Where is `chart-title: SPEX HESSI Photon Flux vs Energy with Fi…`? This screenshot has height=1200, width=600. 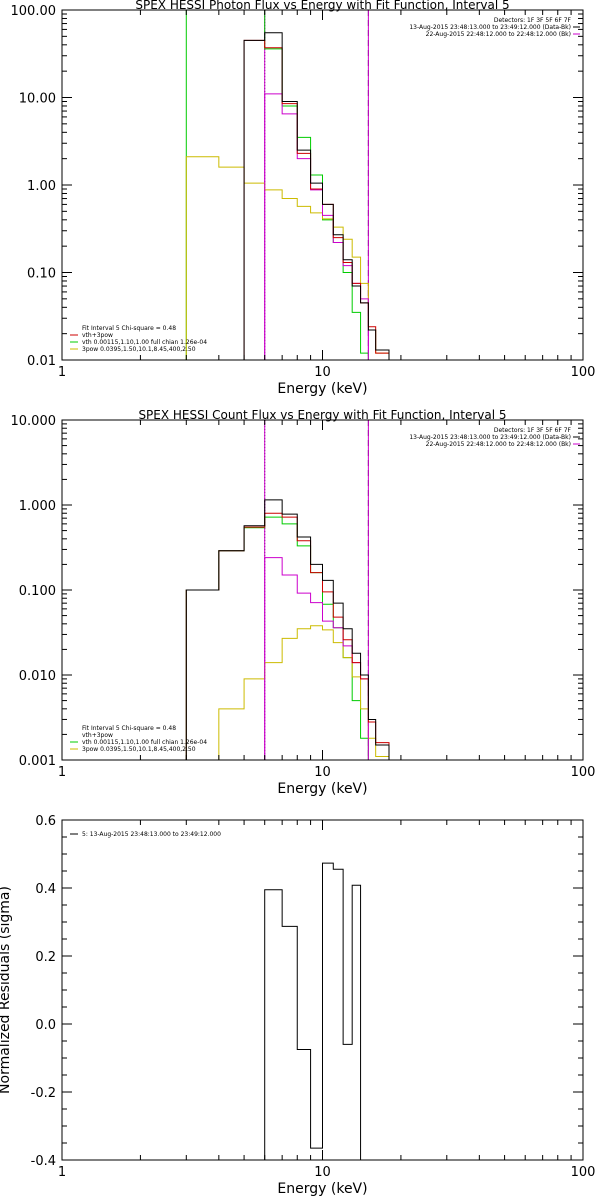 chart-title: SPEX HESSI Photon Flux vs Energy with Fi… is located at coordinates (322, 6).